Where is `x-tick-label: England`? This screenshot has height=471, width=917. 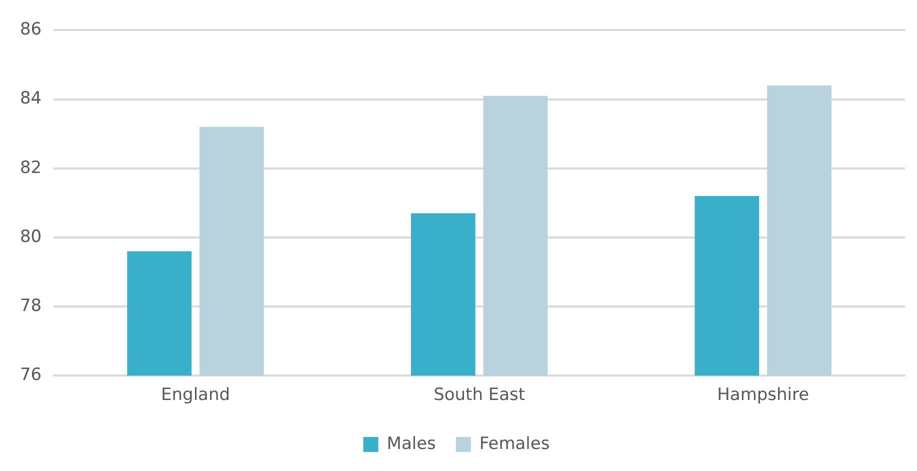 x-tick-label: England is located at coordinates (195, 395).